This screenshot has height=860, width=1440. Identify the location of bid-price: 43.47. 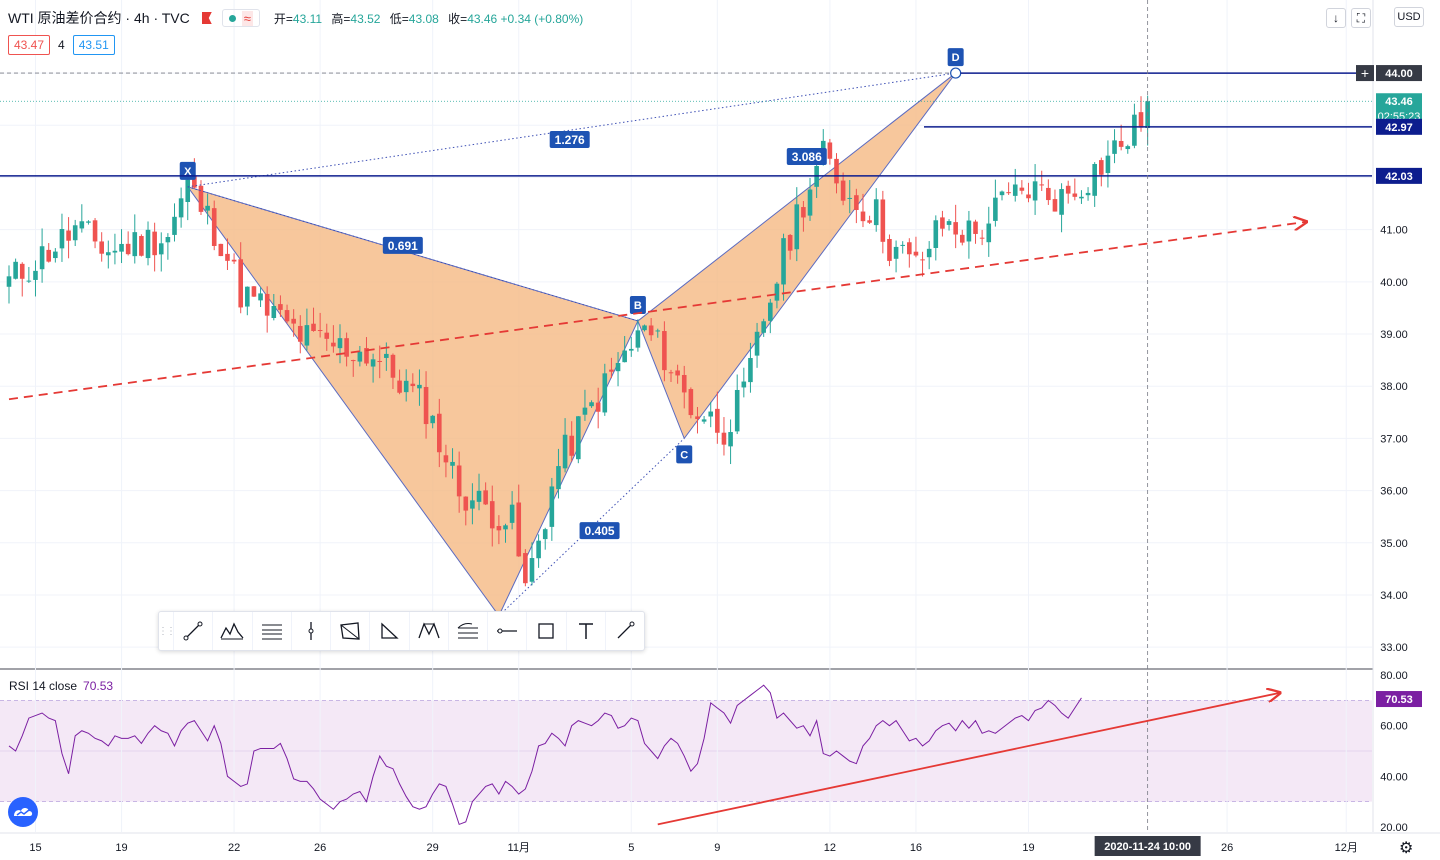
(29, 45).